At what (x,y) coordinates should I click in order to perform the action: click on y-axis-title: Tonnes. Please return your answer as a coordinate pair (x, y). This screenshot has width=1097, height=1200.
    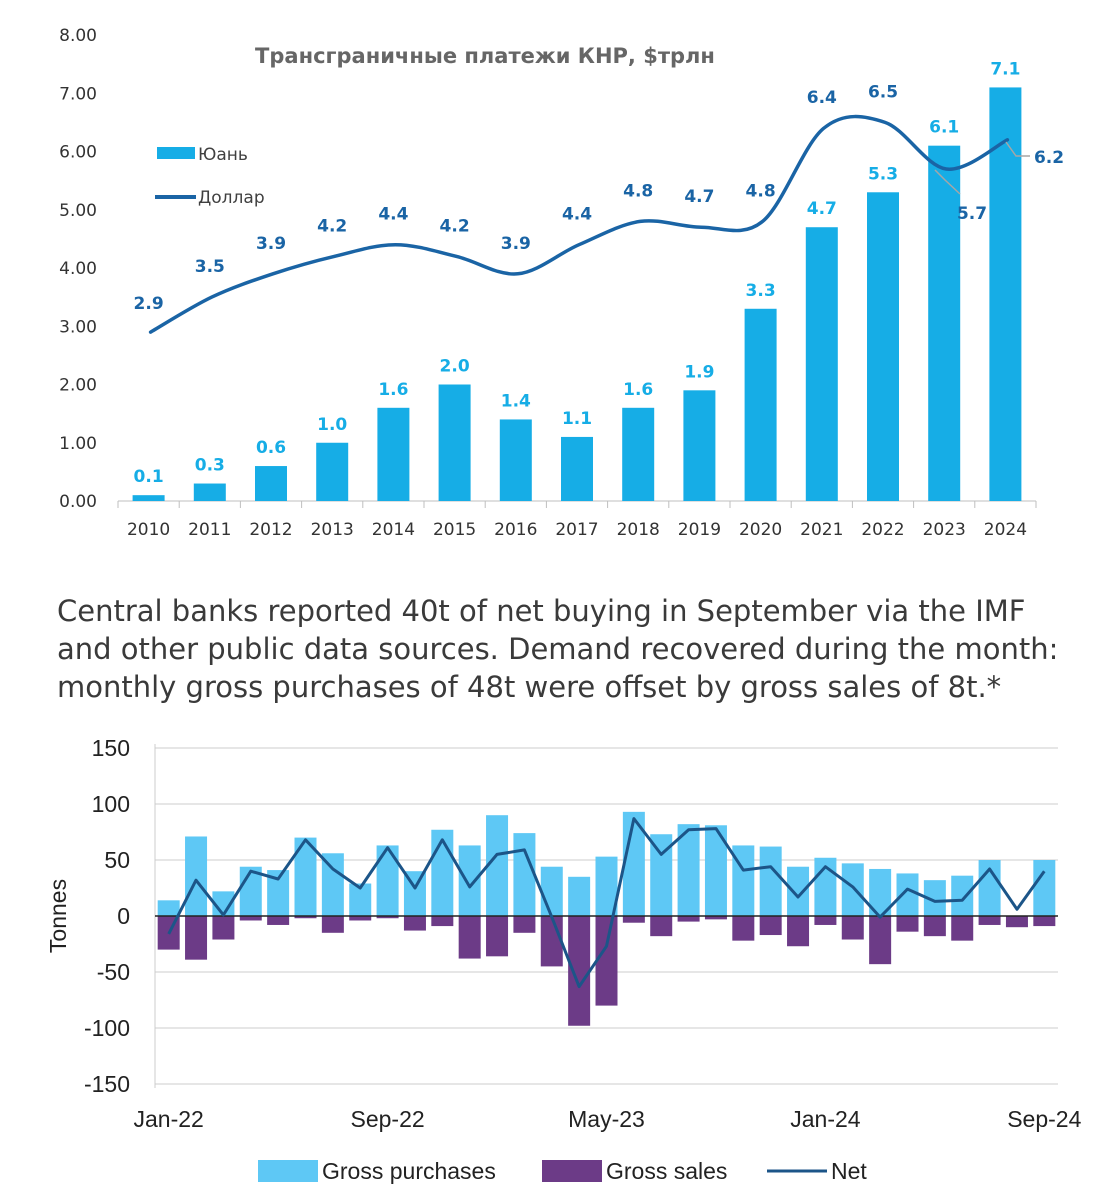
    Looking at the image, I should click on (58, 916).